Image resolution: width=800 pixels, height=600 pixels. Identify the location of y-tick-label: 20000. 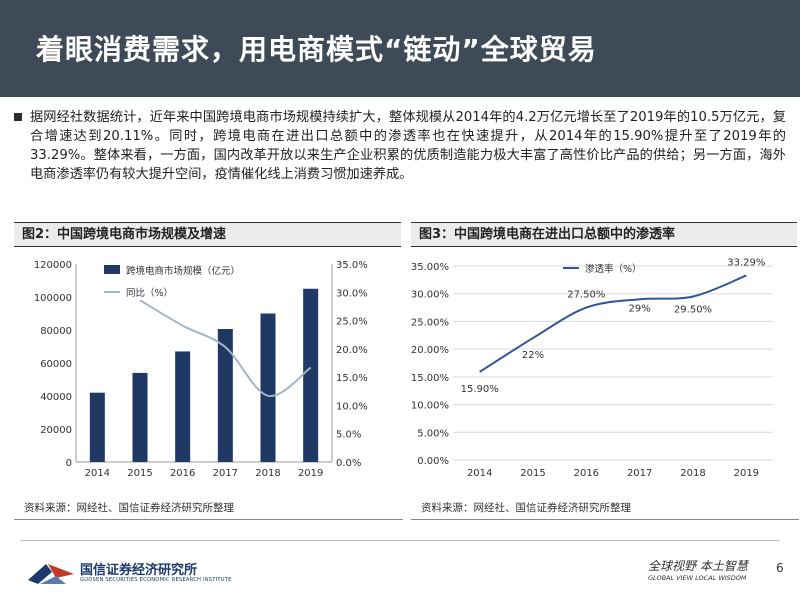
(56, 430).